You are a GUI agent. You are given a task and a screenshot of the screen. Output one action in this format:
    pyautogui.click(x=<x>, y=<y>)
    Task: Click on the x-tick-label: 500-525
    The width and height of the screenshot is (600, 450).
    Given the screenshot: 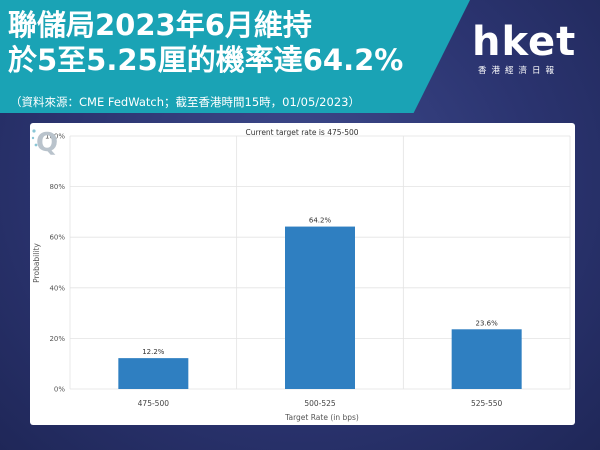 What is the action you would take?
    pyautogui.click(x=320, y=403)
    